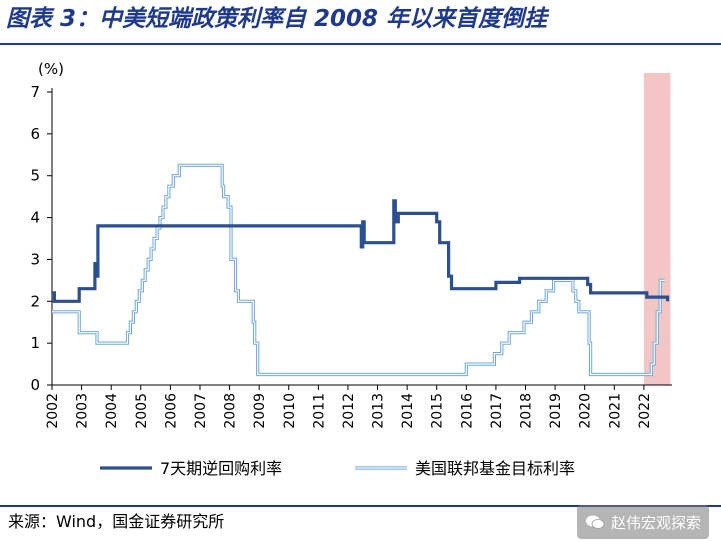 The width and height of the screenshot is (721, 542). What do you see at coordinates (360, 44) in the screenshot?
I see `title-divider` at bounding box center [360, 44].